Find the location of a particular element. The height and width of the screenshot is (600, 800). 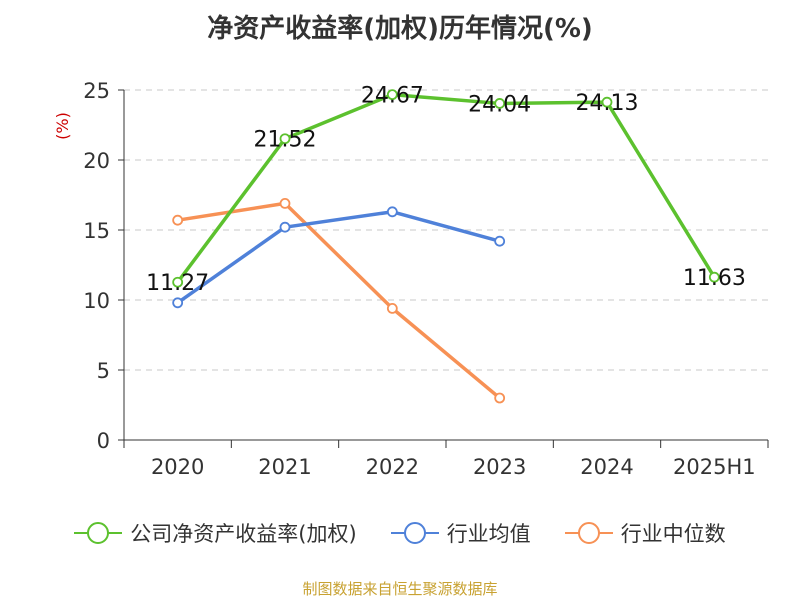

y-tick-label: 0 is located at coordinates (103, 441).